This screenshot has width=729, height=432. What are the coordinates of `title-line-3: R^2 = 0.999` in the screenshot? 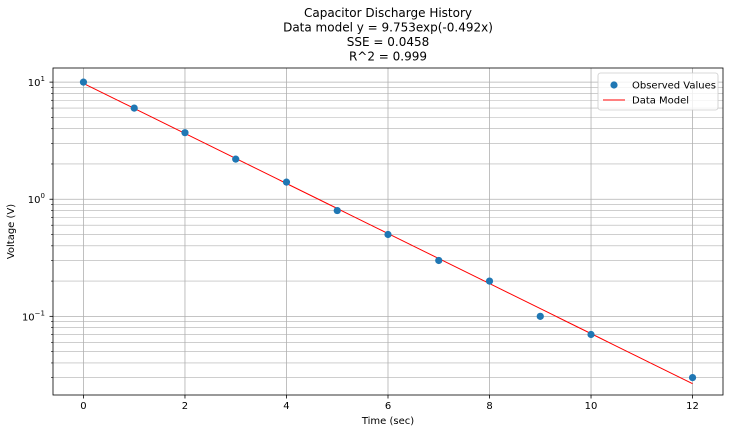 It's located at (388, 57).